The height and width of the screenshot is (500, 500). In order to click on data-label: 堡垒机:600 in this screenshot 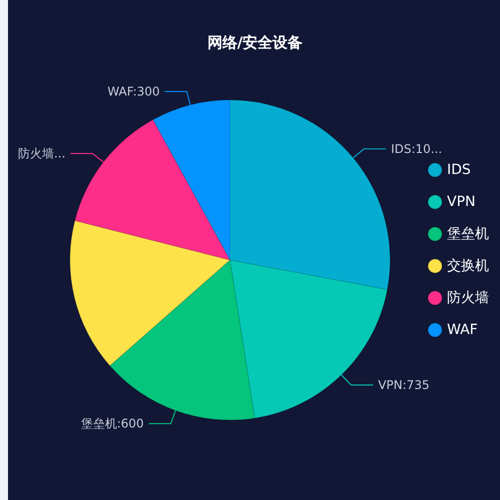, I will do `click(112, 423)`.